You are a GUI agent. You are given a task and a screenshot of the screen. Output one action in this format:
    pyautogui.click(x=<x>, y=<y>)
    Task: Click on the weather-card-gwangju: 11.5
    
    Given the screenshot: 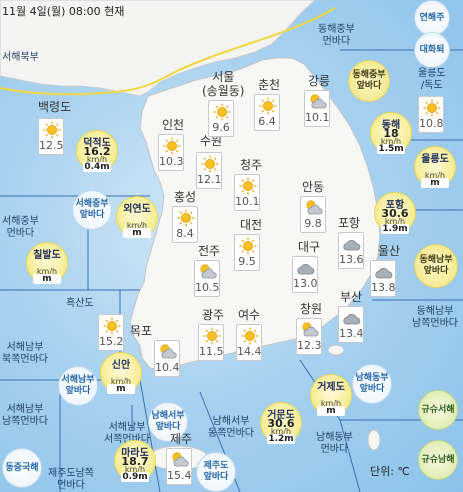 What is the action you would take?
    pyautogui.click(x=211, y=342)
    